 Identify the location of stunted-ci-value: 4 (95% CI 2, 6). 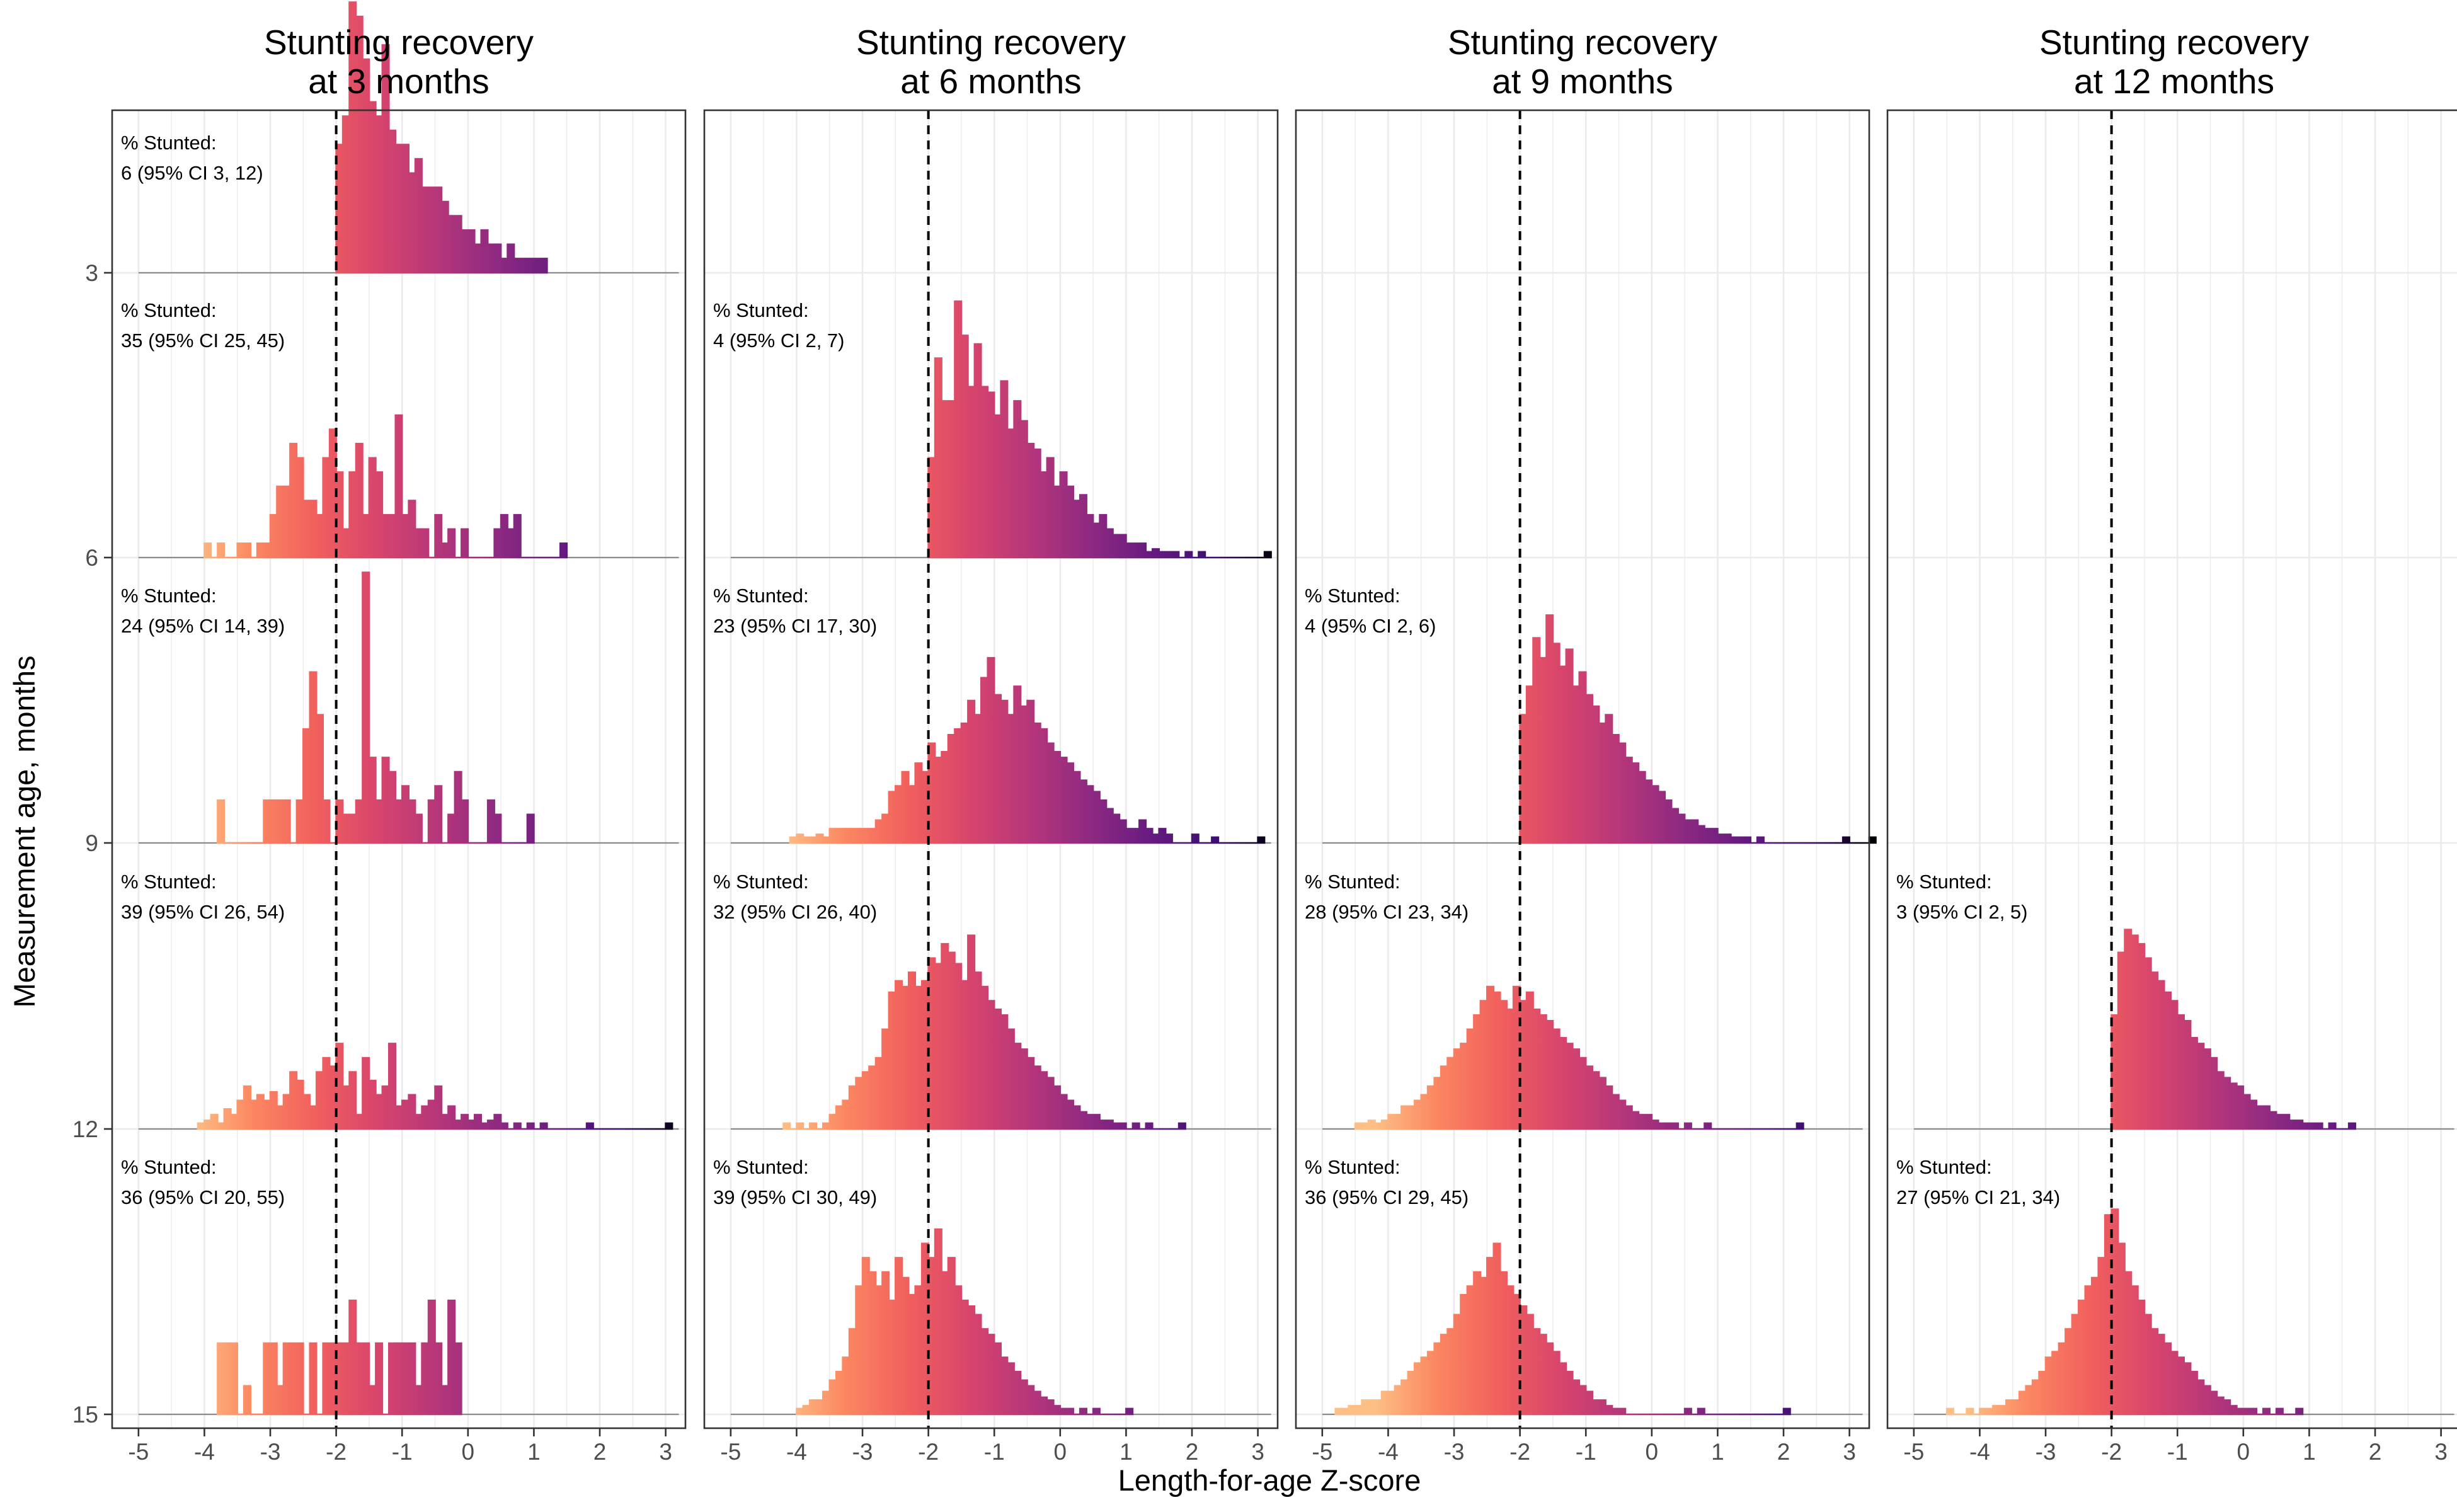
(1370, 626).